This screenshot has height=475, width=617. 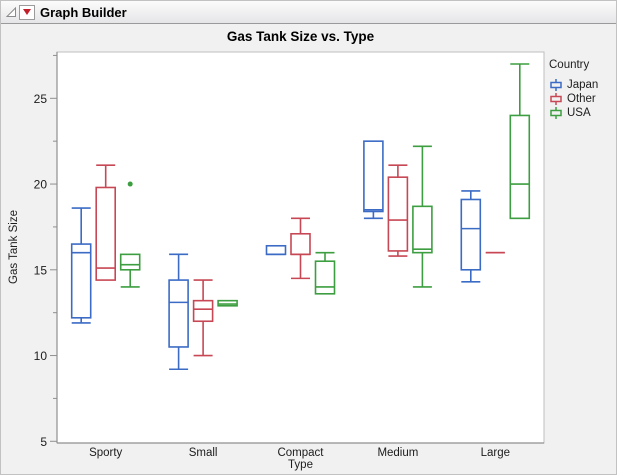 I want to click on report-title: Graph Builder, so click(x=83, y=12).